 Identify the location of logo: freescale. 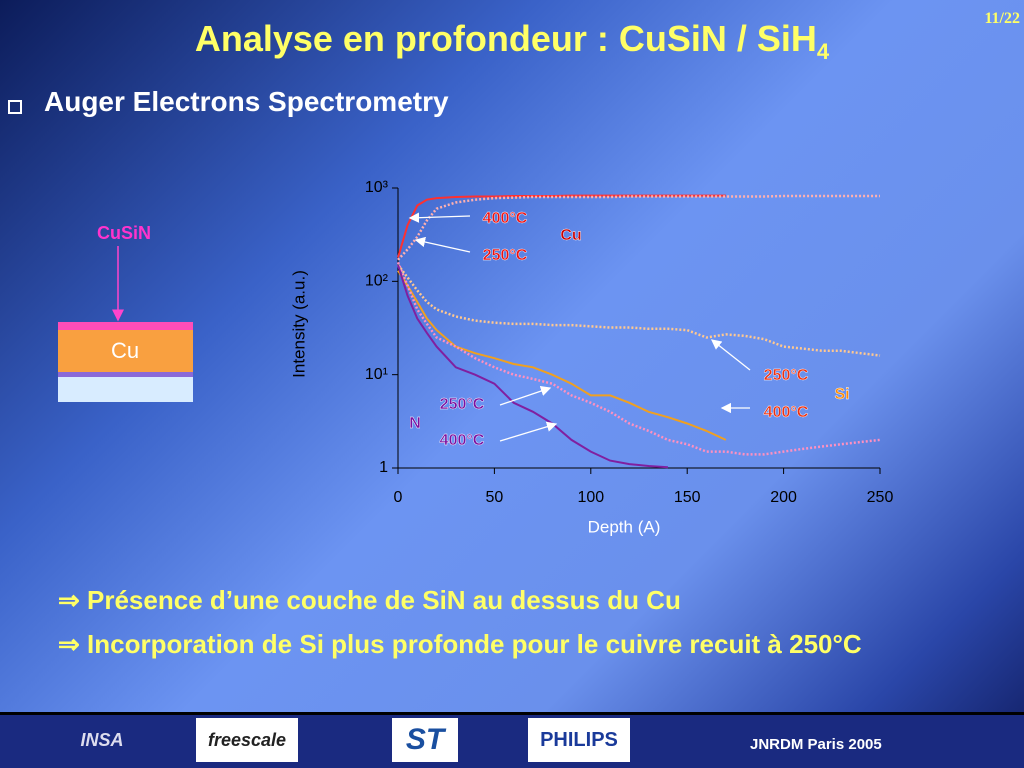
(247, 740).